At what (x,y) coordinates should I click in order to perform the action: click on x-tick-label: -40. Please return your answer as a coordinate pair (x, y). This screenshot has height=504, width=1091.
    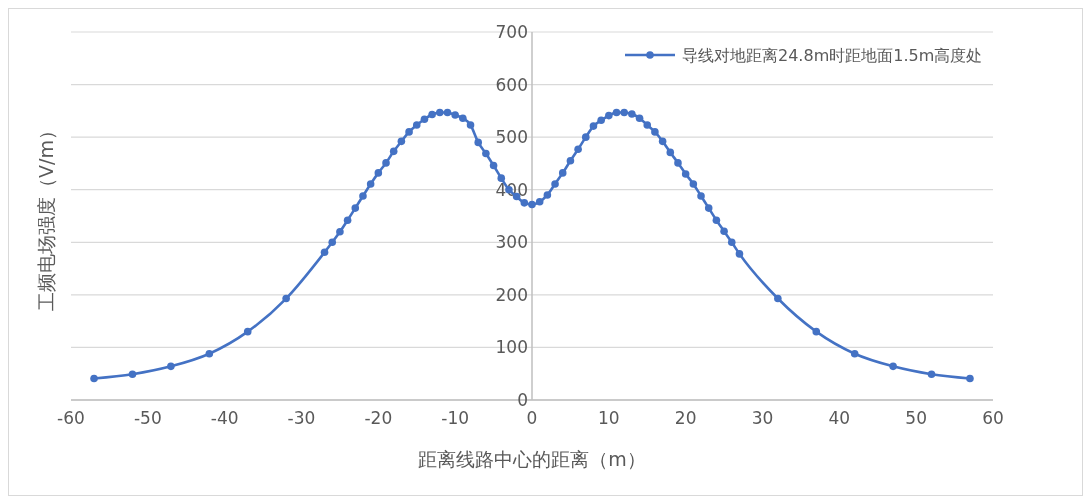
    Looking at the image, I should click on (224, 418).